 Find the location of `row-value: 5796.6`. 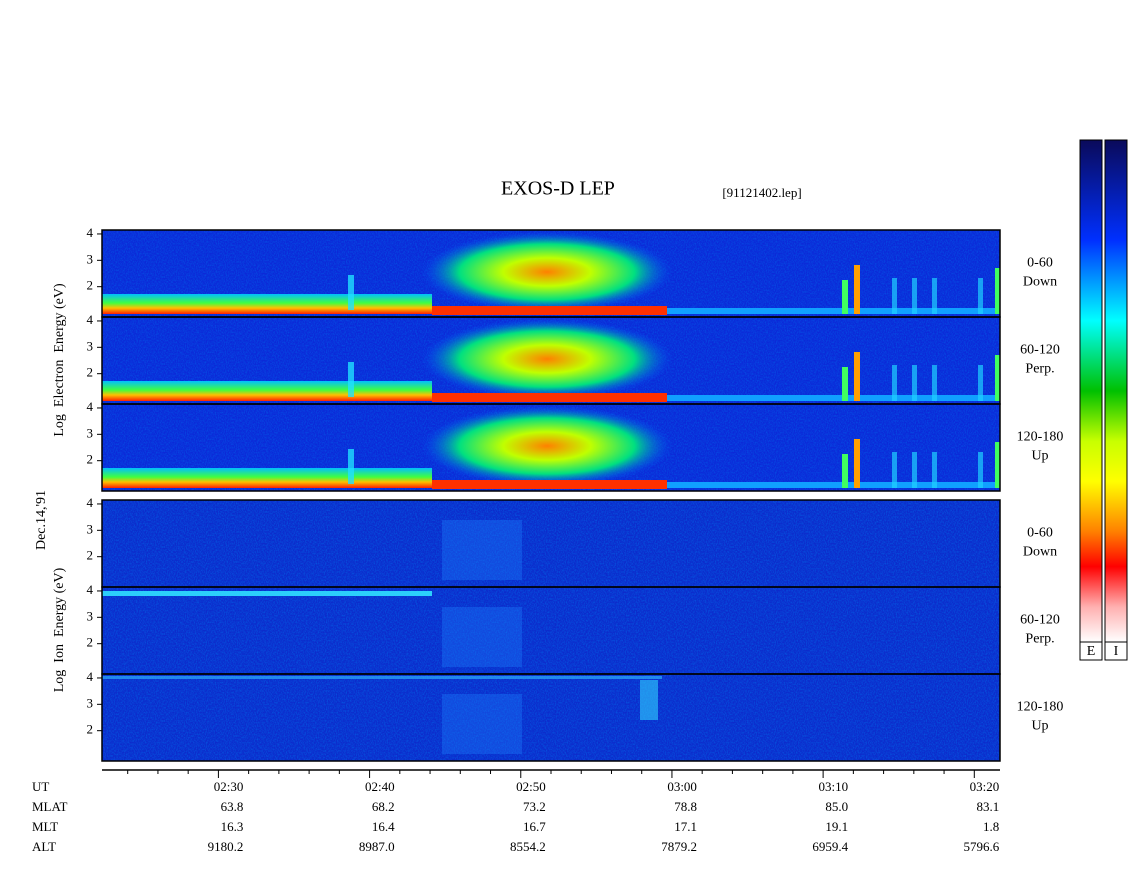

row-value: 5796.6 is located at coordinates (982, 846).